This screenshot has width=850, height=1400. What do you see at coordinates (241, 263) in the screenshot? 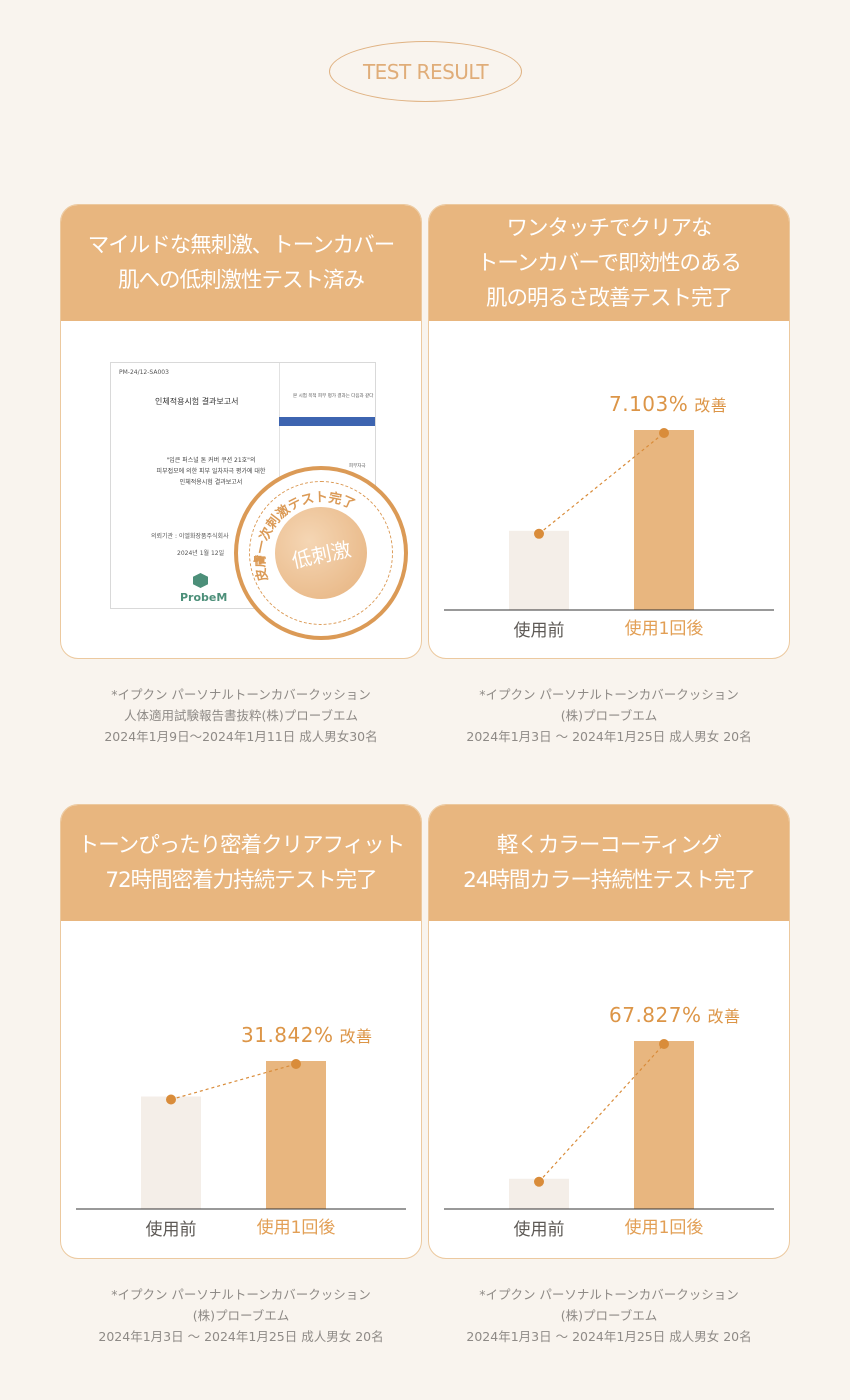
I see `card-title: マイルドな無刺激、トーンカバー 肌への低刺激性テスト済み` at bounding box center [241, 263].